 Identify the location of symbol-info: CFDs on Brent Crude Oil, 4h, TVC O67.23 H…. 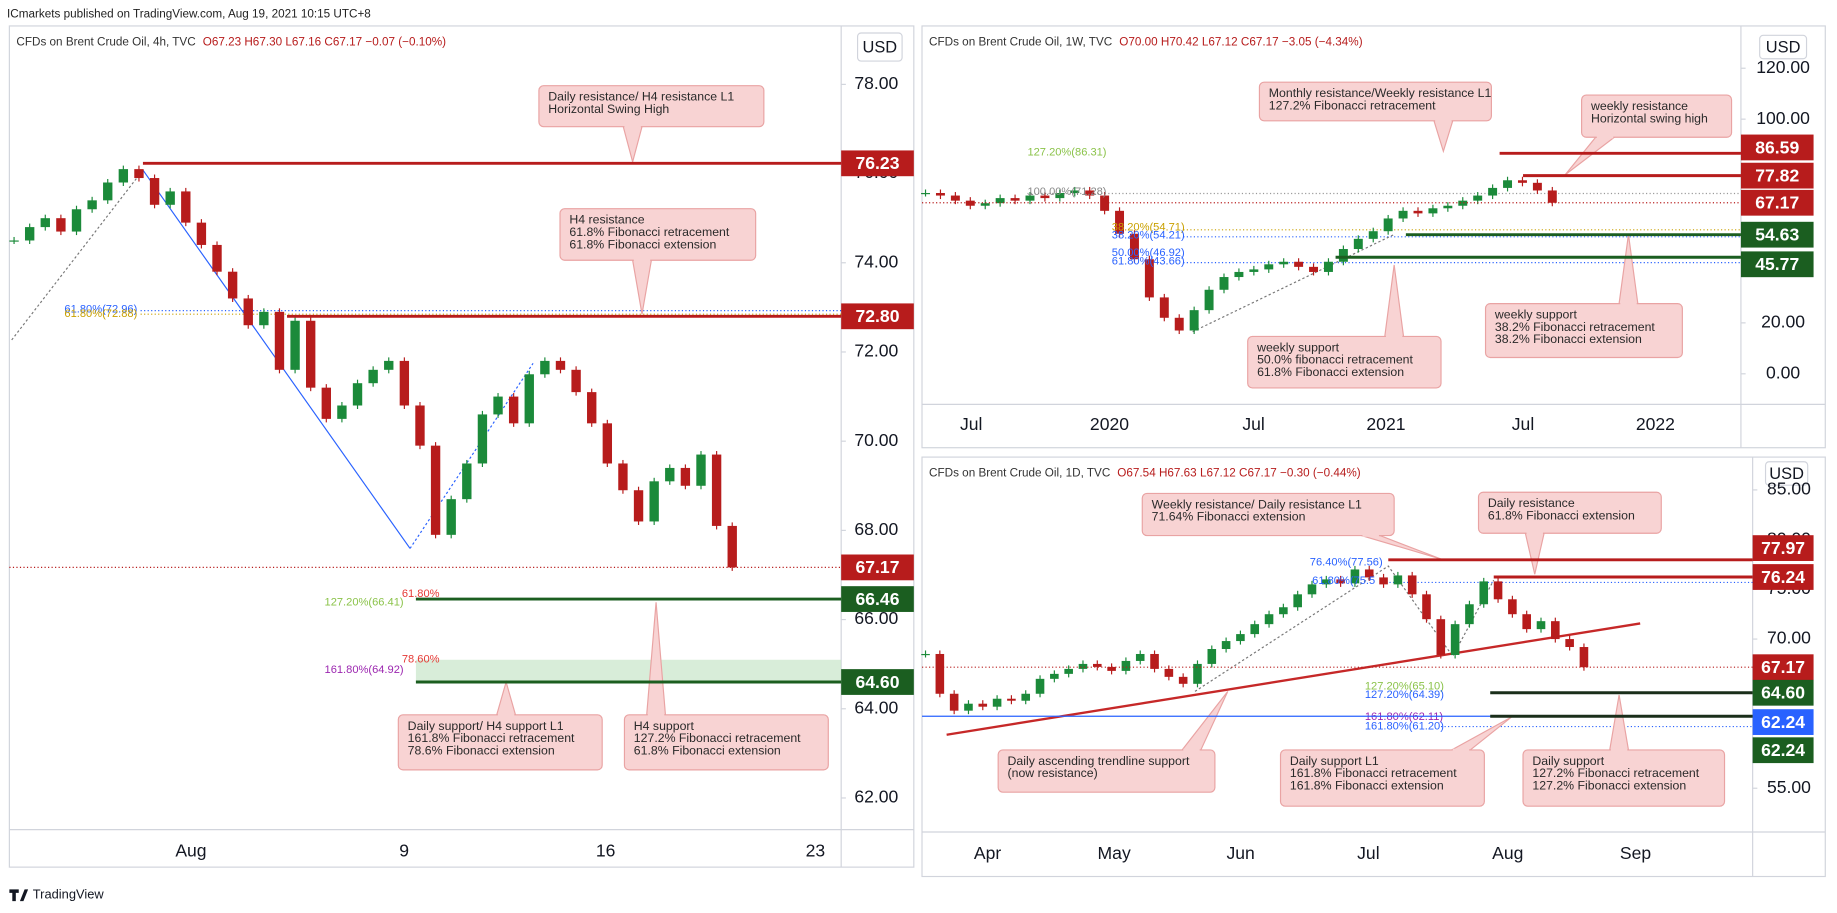
(231, 41).